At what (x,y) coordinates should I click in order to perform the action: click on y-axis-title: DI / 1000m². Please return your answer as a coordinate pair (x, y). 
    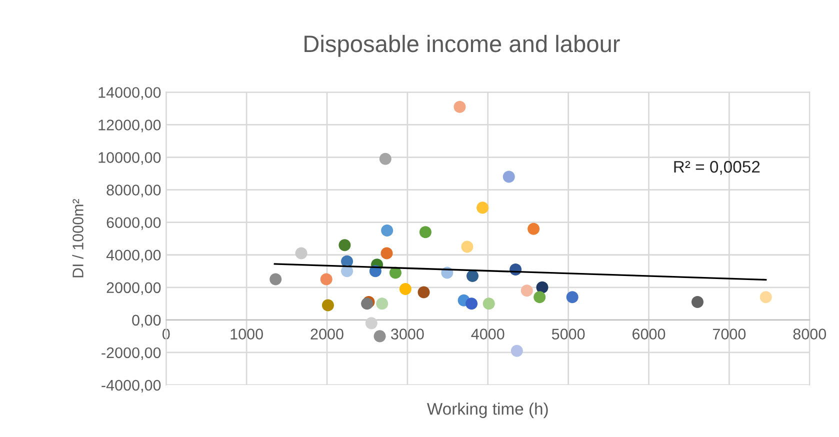
    Looking at the image, I should click on (78, 238).